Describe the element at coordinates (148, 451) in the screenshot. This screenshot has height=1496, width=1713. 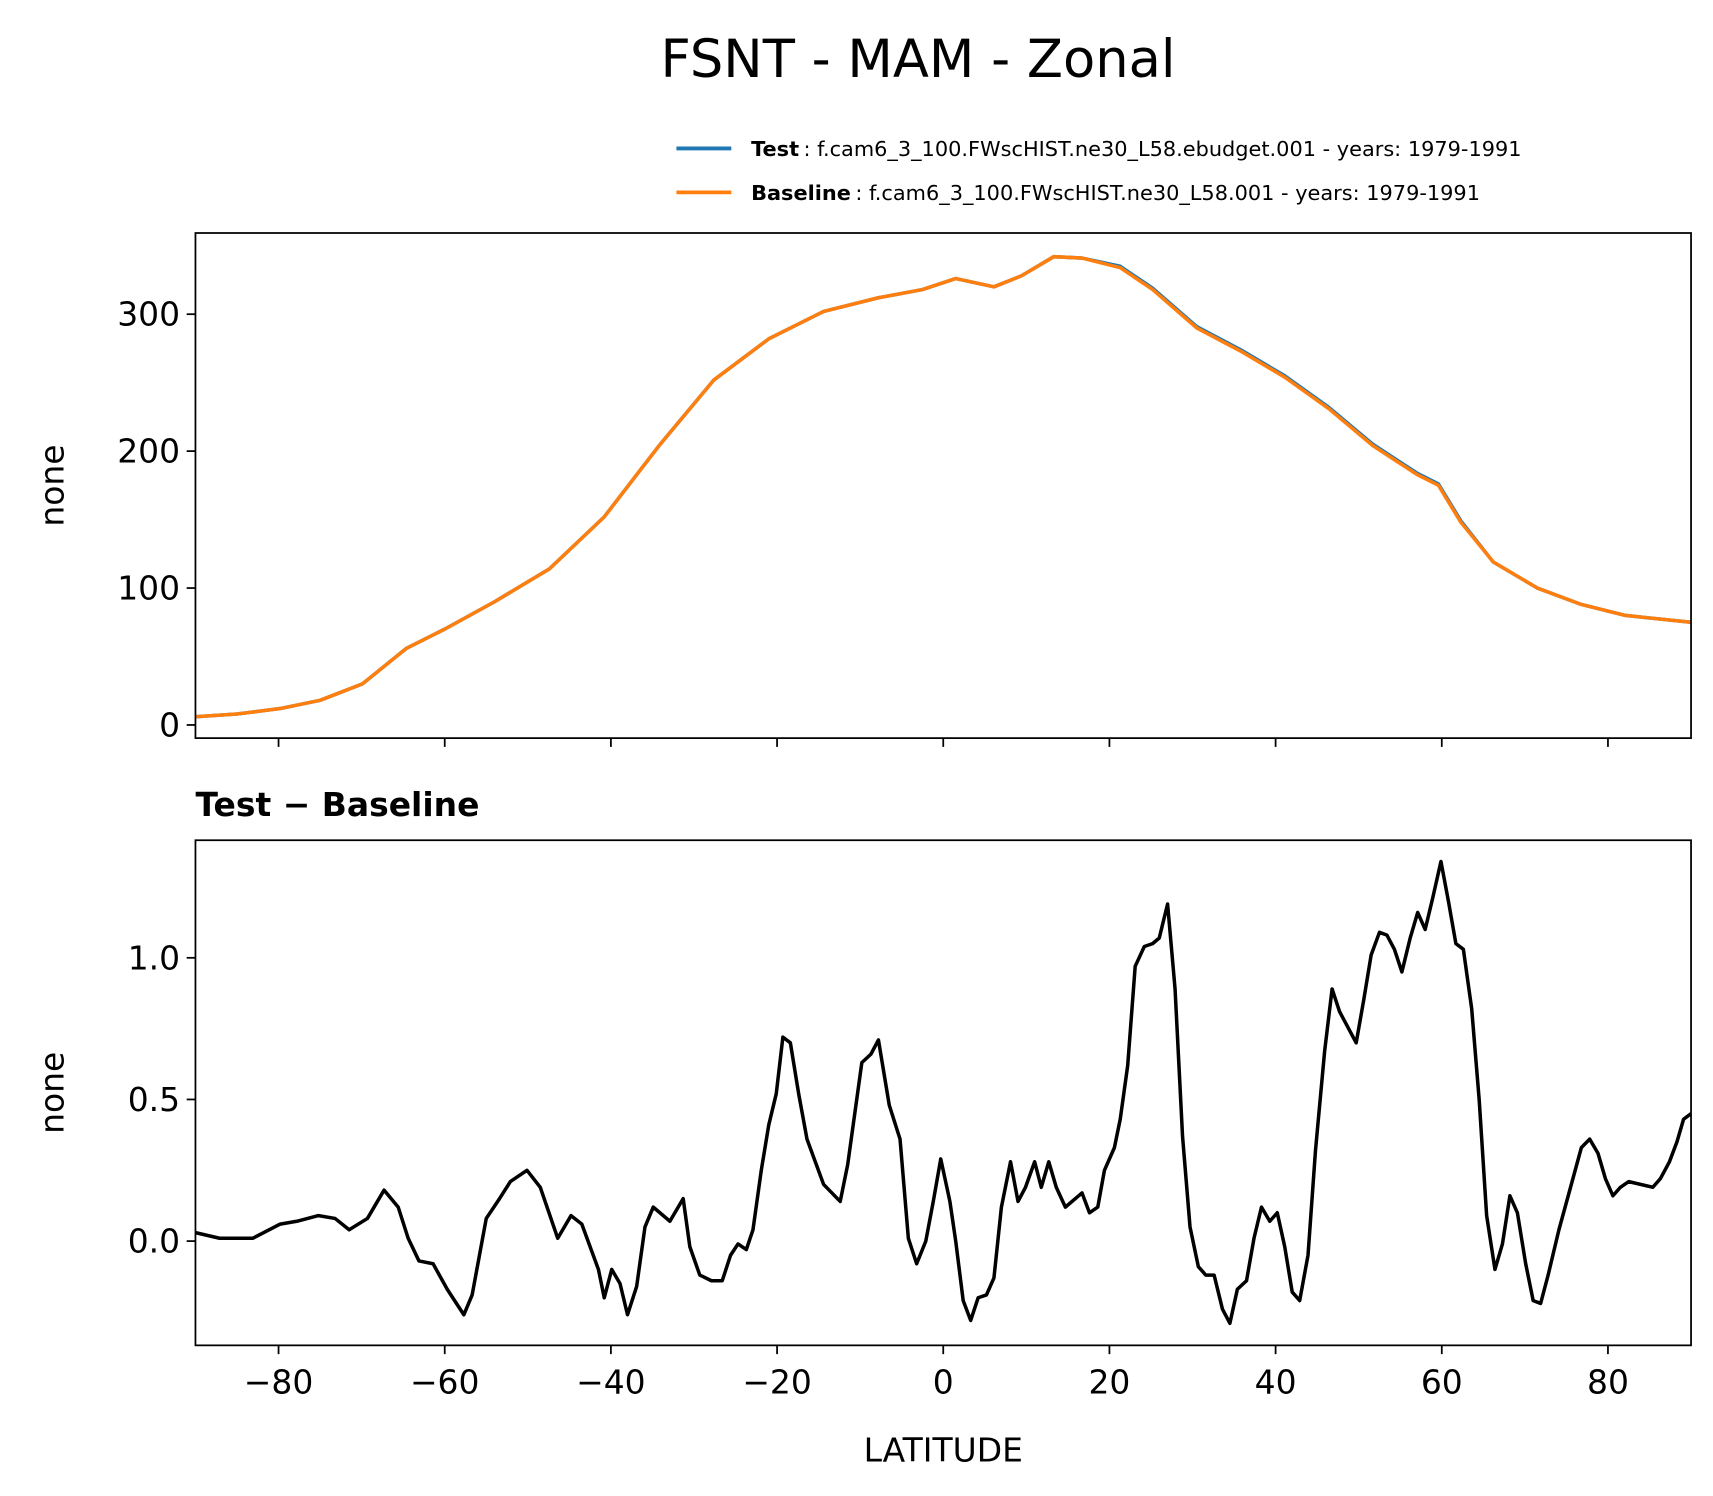
I see `y-tick-label: 200` at that location.